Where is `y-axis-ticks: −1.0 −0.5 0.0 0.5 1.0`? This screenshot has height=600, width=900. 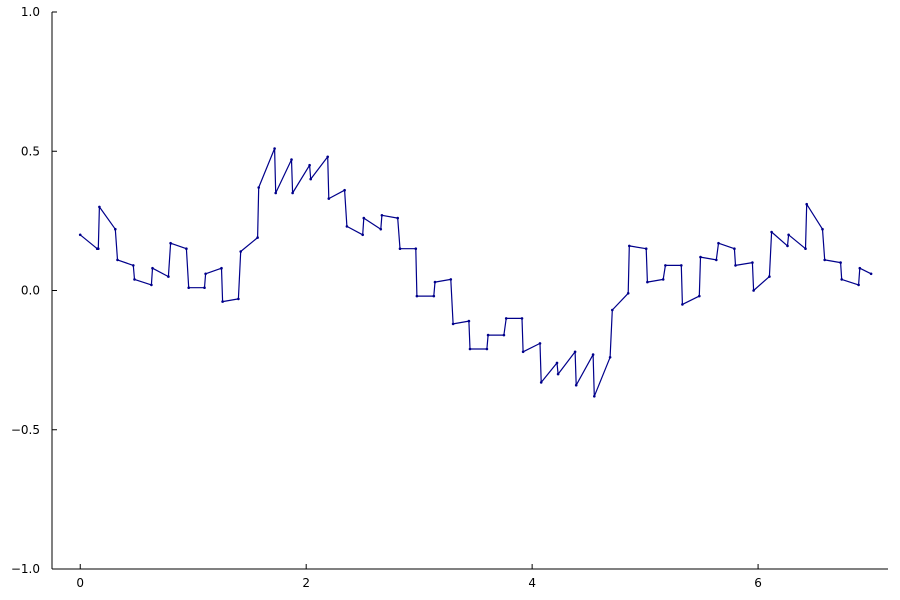
y-axis-ticks: −1.0 −0.5 0.0 0.5 1.0 is located at coordinates (34, 290).